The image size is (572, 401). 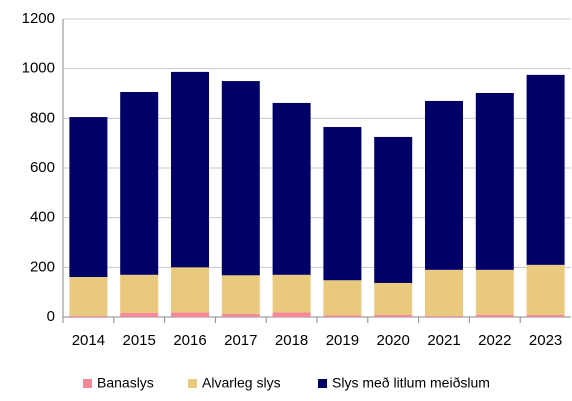 What do you see at coordinates (393, 340) in the screenshot?
I see `x-tick-label: 2020` at bounding box center [393, 340].